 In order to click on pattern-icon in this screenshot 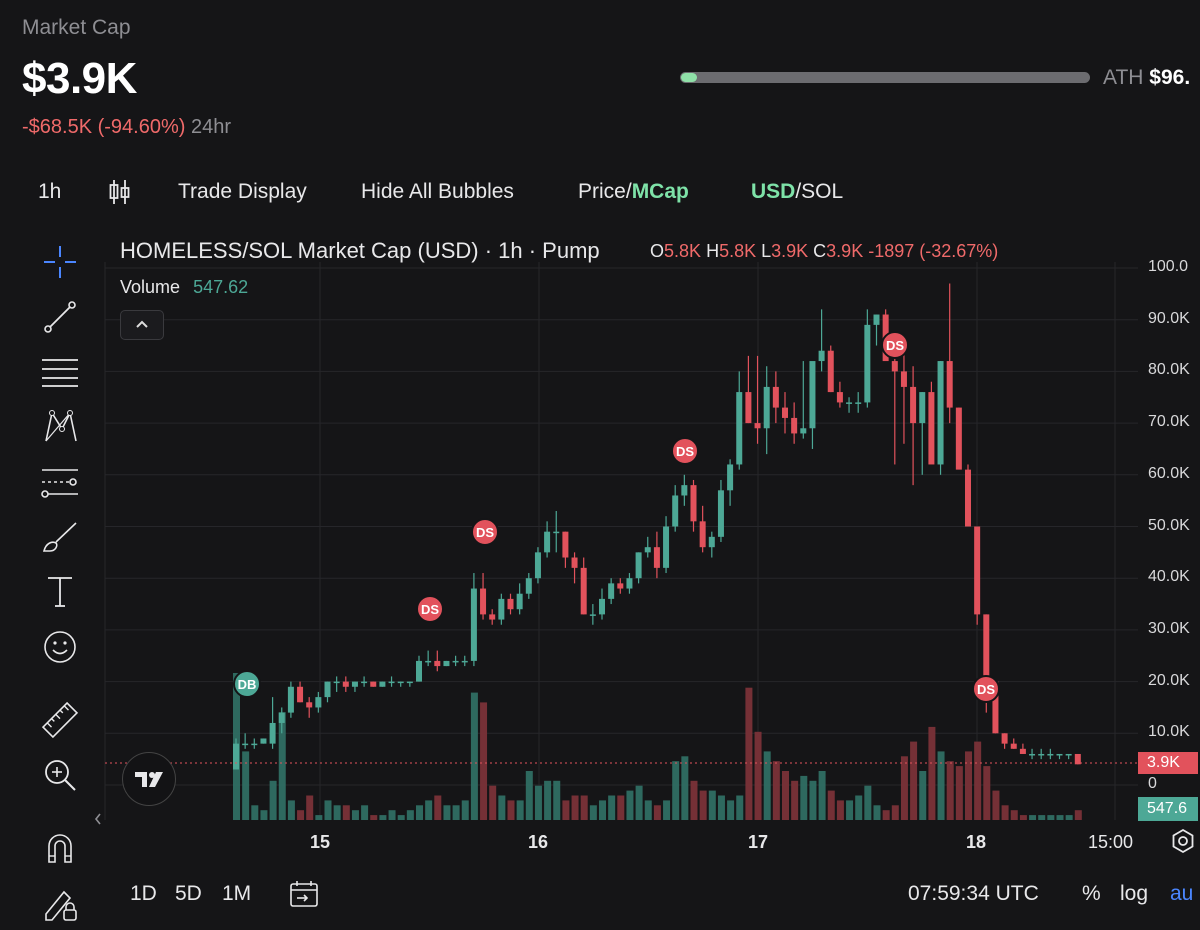, I will do `click(60, 427)`.